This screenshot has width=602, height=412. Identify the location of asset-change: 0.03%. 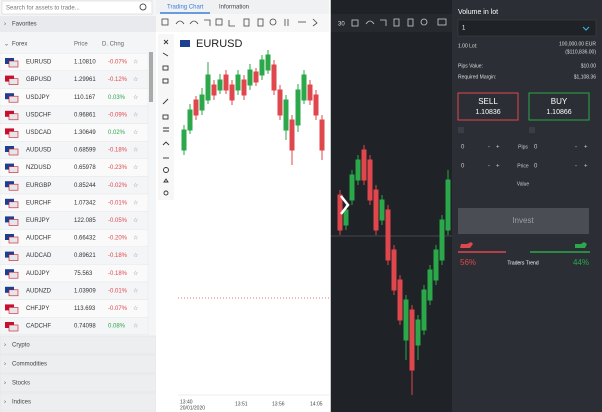
(117, 98).